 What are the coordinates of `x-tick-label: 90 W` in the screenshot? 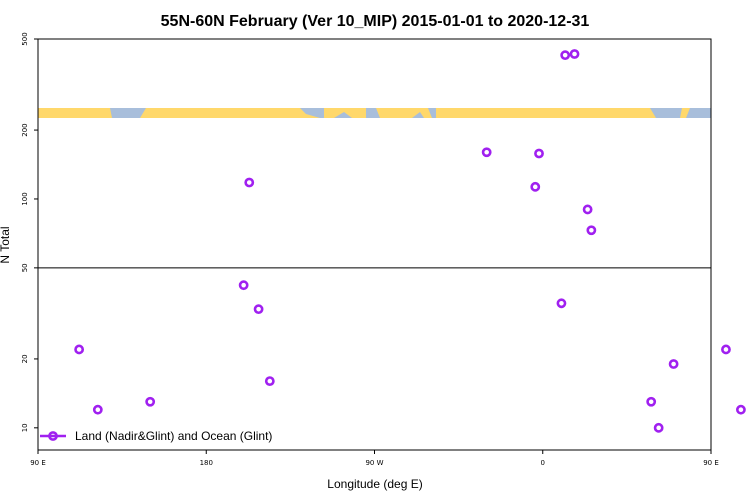 It's located at (374, 463).